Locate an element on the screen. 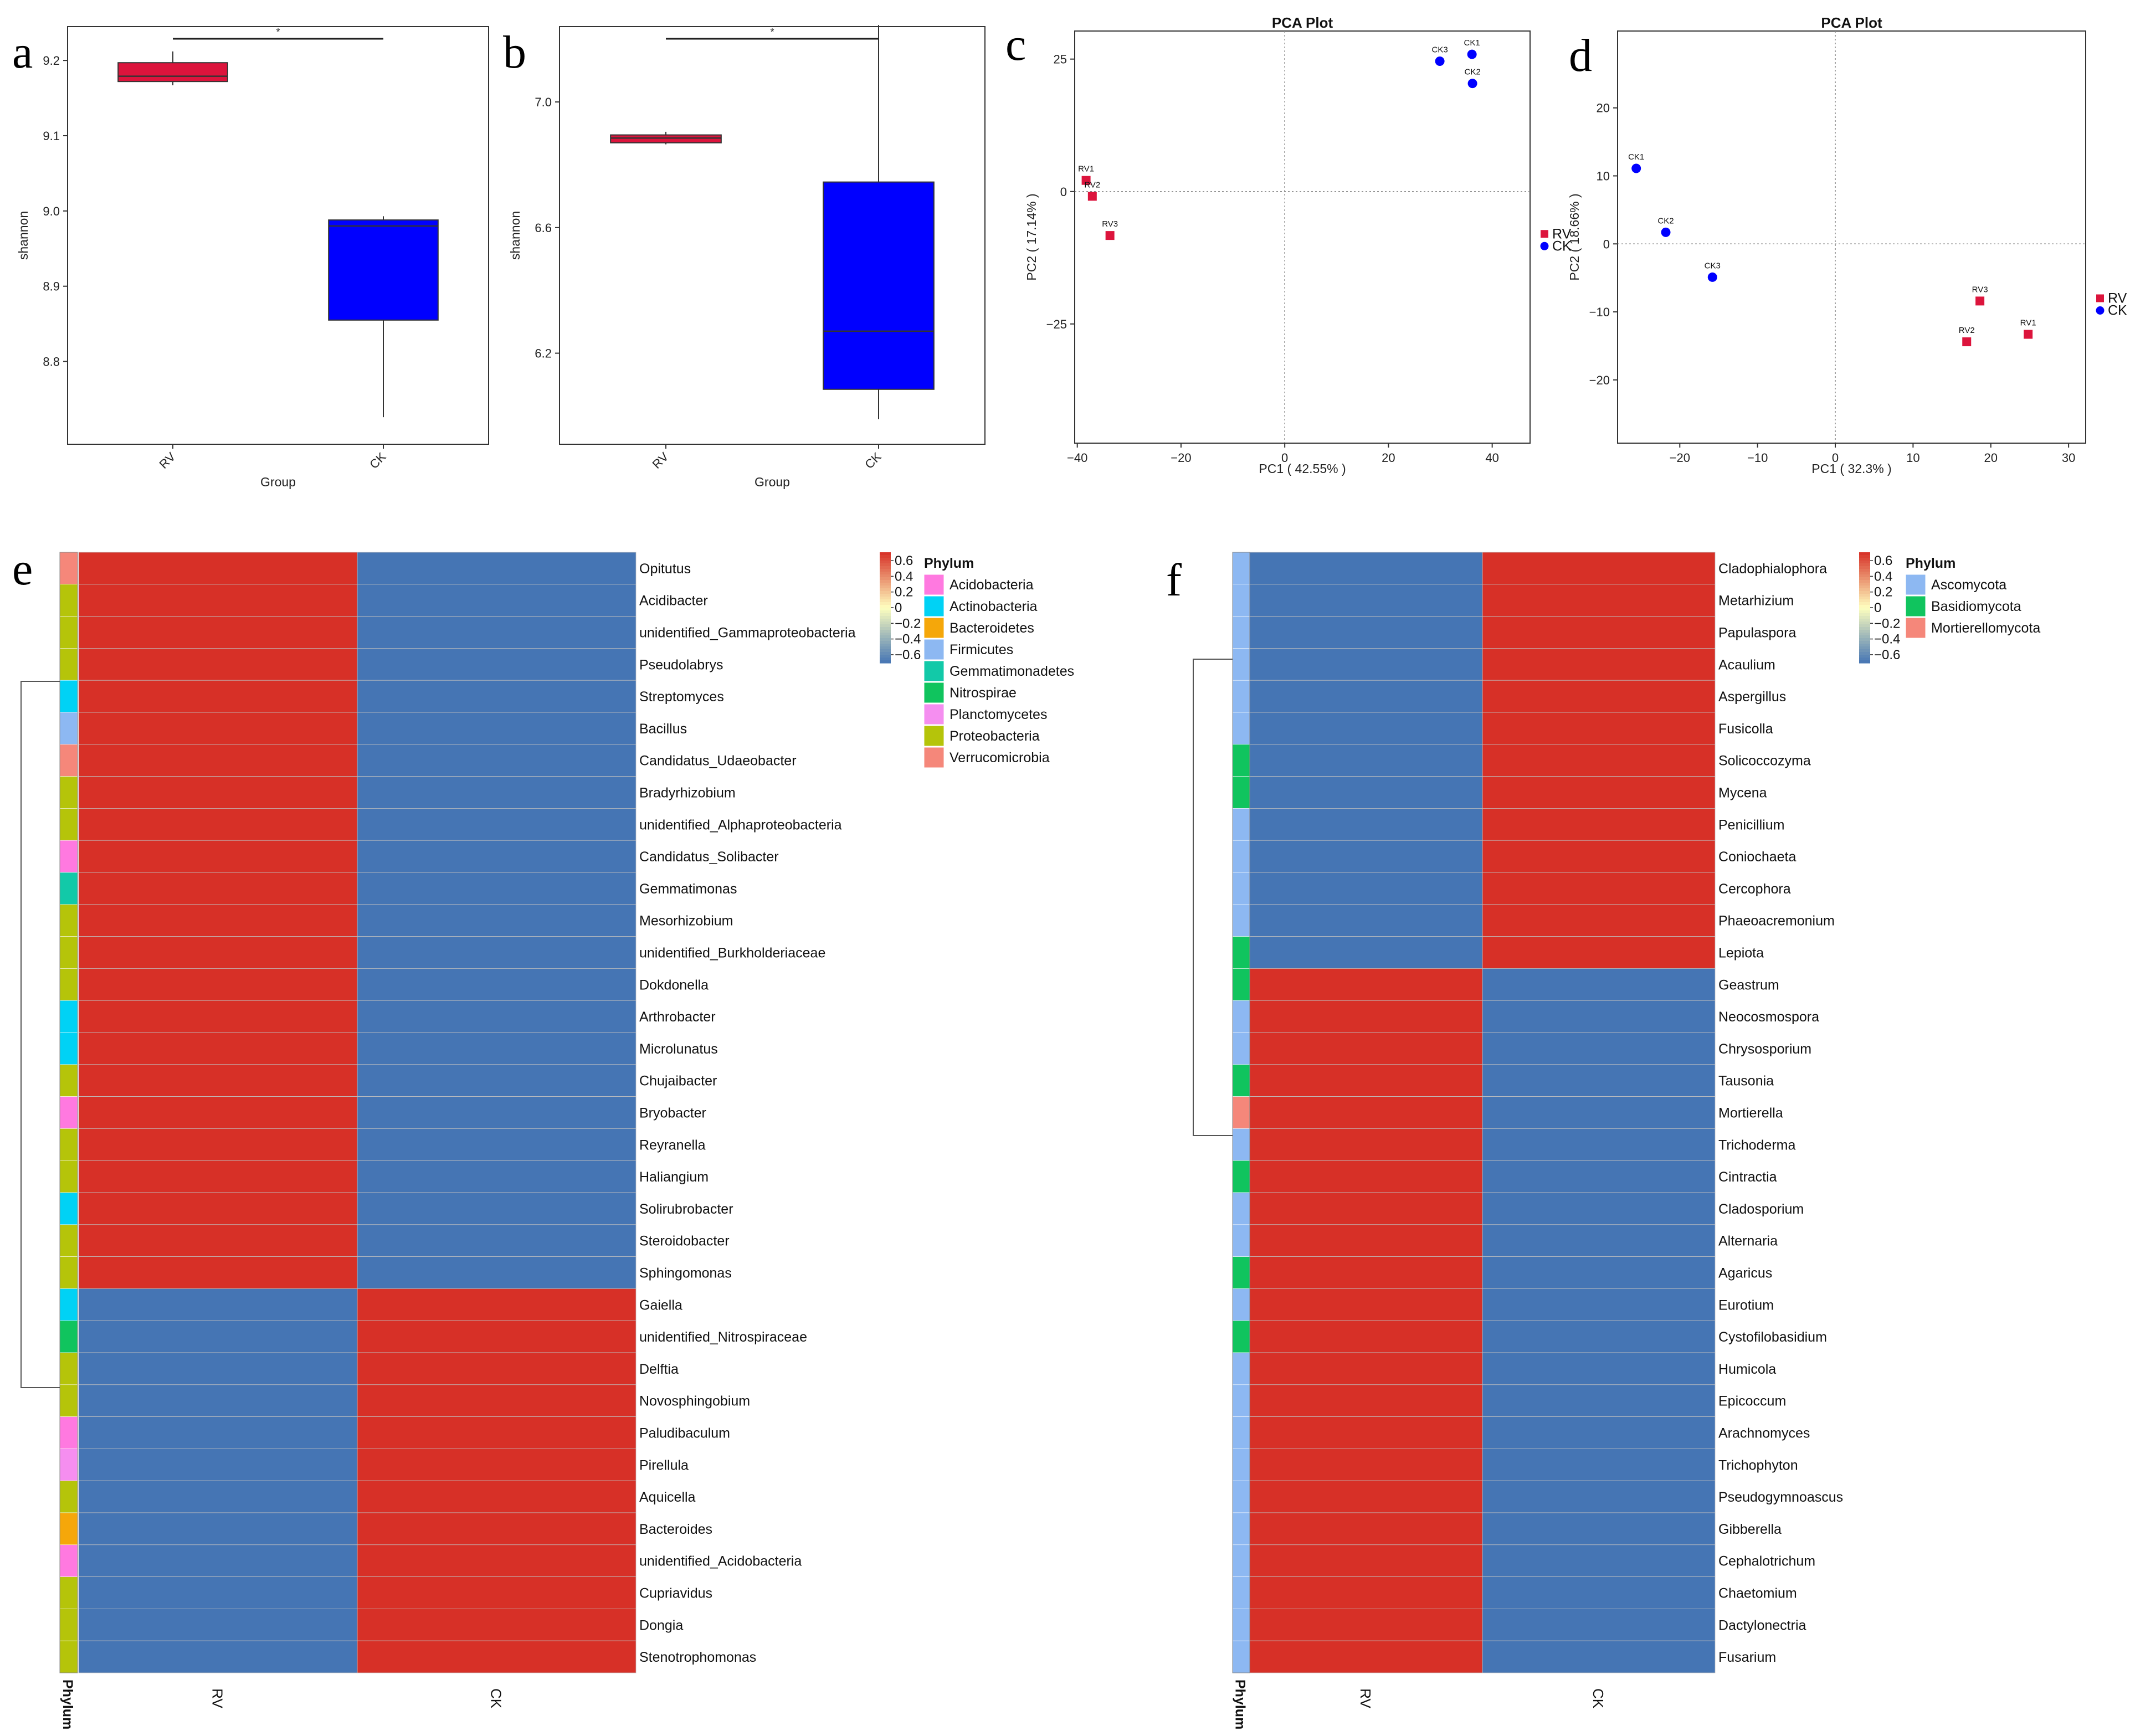 This screenshot has height=1736, width=2130. color-scale-tick-label: 0.2 is located at coordinates (1883, 592).